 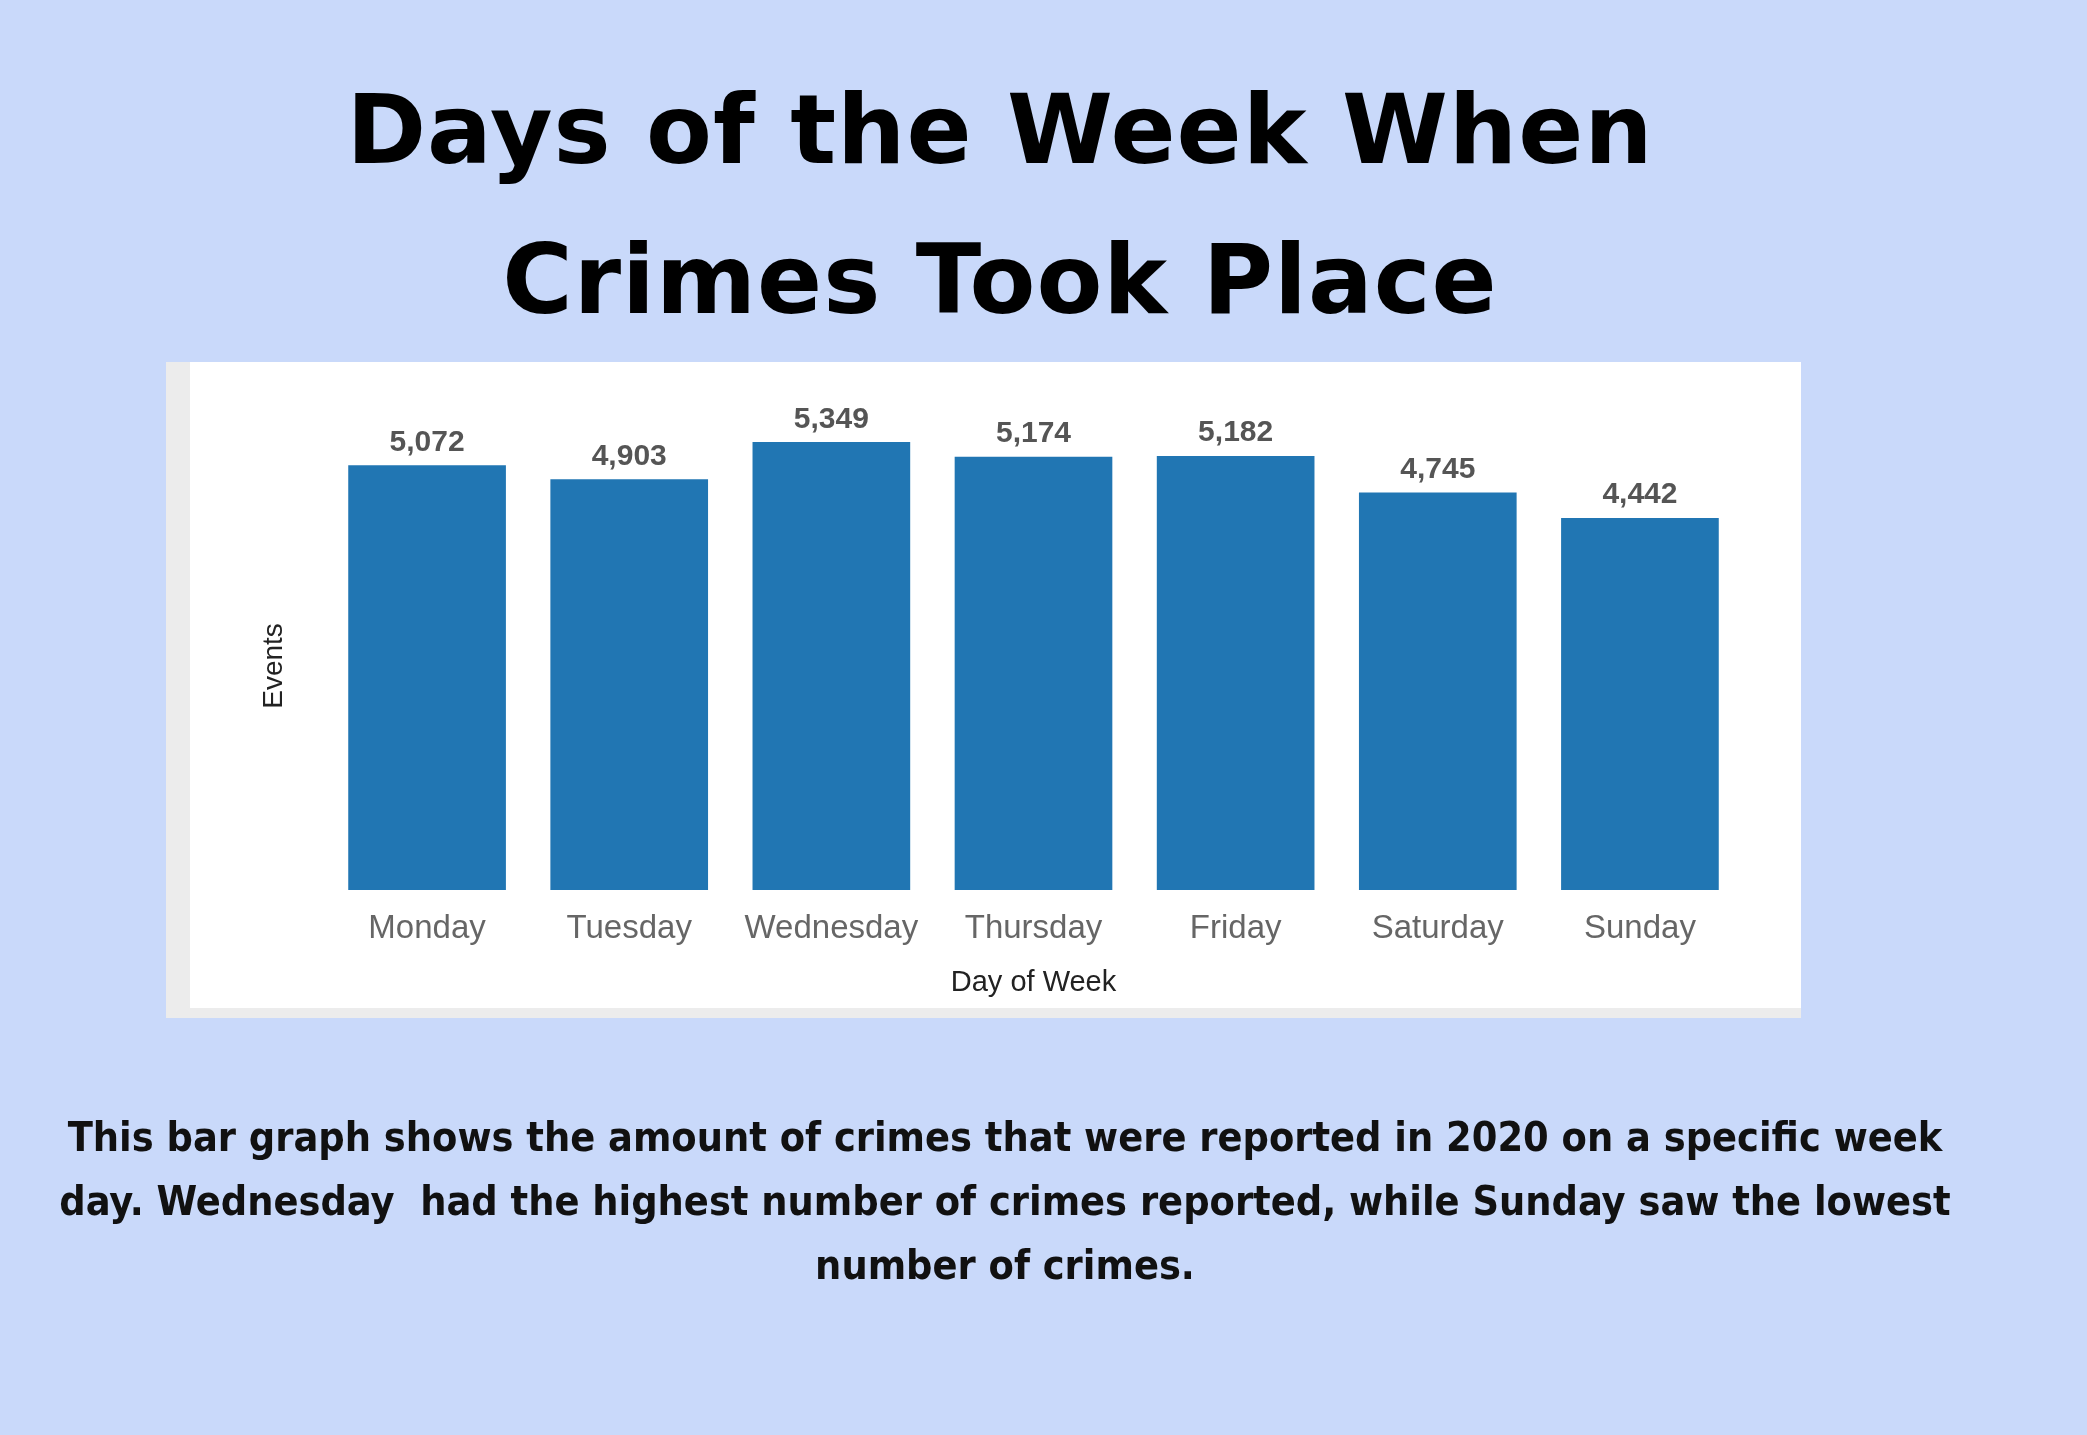 What do you see at coordinates (629, 454) in the screenshot?
I see `data-label: 4,903` at bounding box center [629, 454].